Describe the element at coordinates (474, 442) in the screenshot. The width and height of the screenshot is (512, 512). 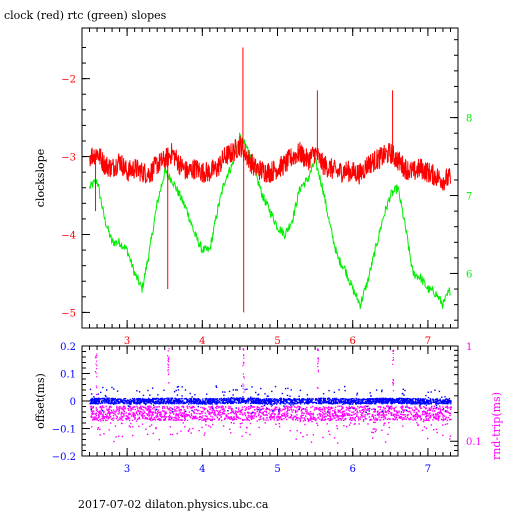
I see `rnd-trip-tick-label: 0.1` at that location.